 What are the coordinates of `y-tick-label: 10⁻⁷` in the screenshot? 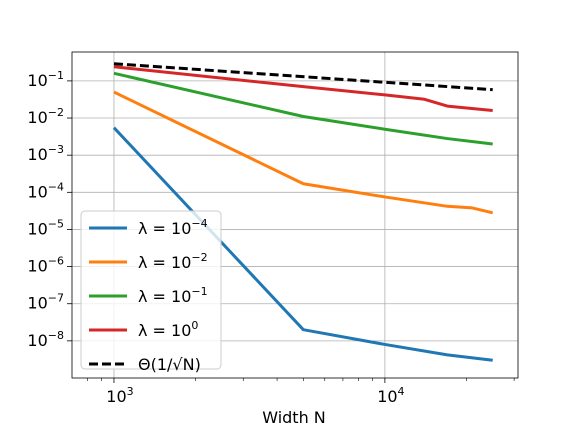 It's located at (45, 302).